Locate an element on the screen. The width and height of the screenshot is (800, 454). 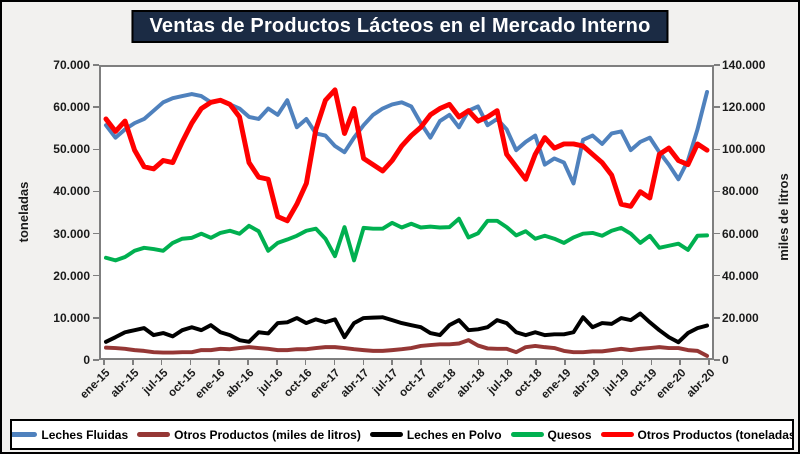
legend-label: Leches en Polvo is located at coordinates (454, 434).